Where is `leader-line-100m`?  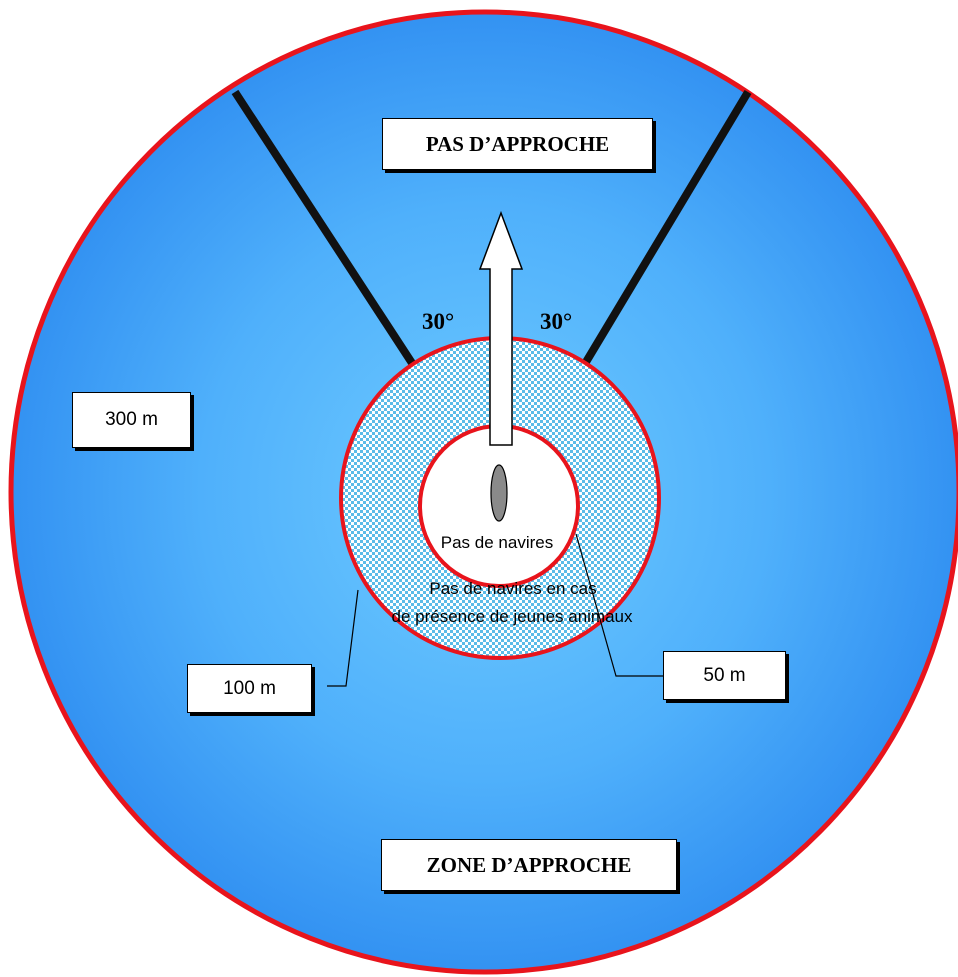 leader-line-100m is located at coordinates (343, 638).